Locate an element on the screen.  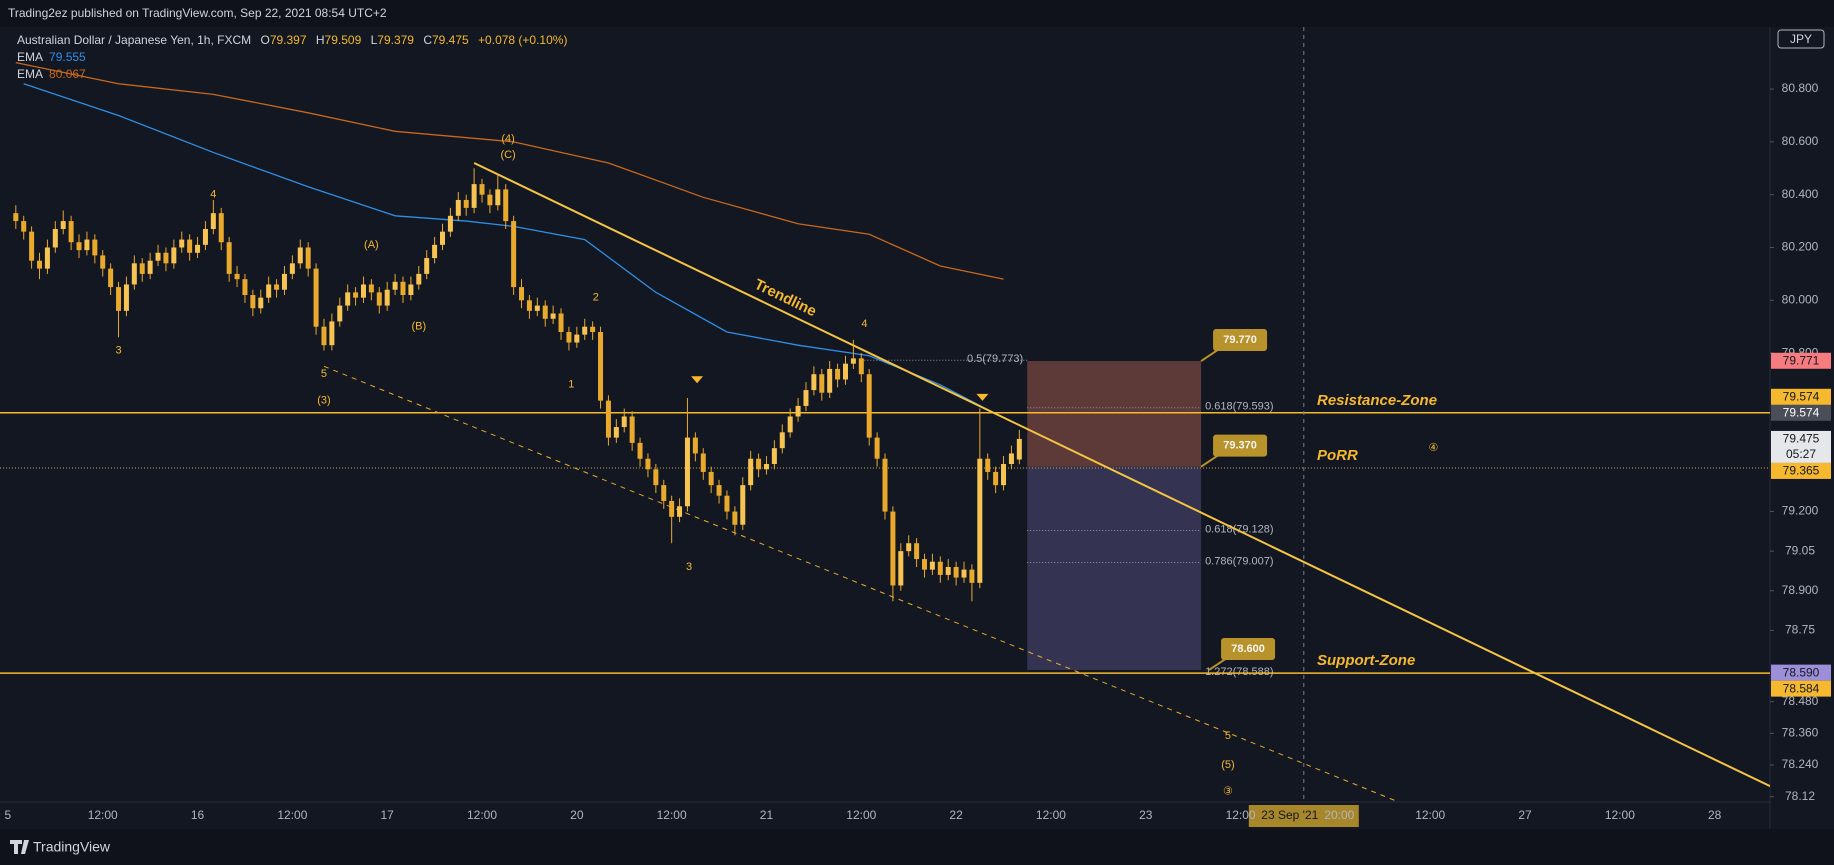
wave-label: (4) is located at coordinates (507, 139).